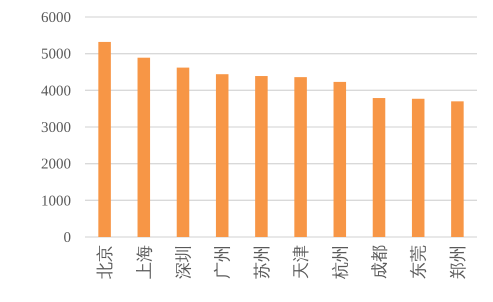  Describe the element at coordinates (184, 262) in the screenshot. I see `x-tick-label: 深圳` at that location.